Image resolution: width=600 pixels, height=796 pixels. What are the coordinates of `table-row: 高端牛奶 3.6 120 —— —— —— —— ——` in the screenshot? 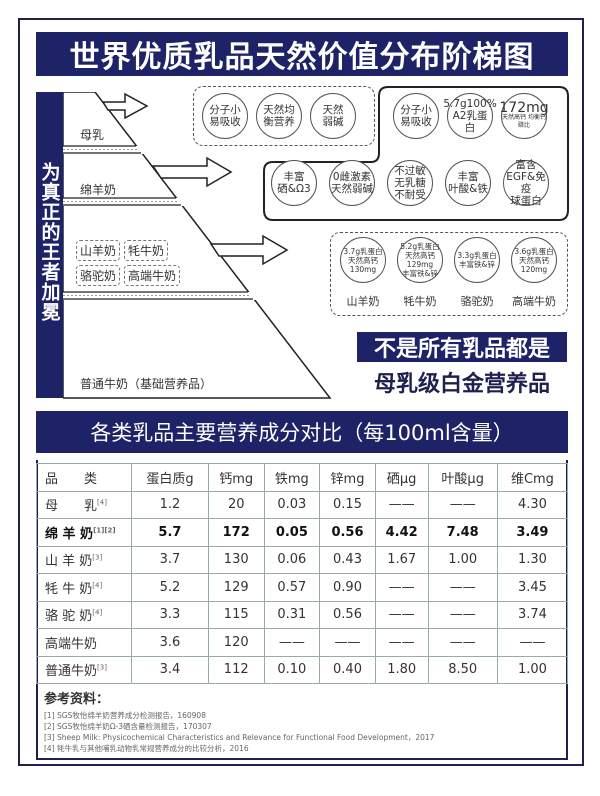 It's located at (302, 642).